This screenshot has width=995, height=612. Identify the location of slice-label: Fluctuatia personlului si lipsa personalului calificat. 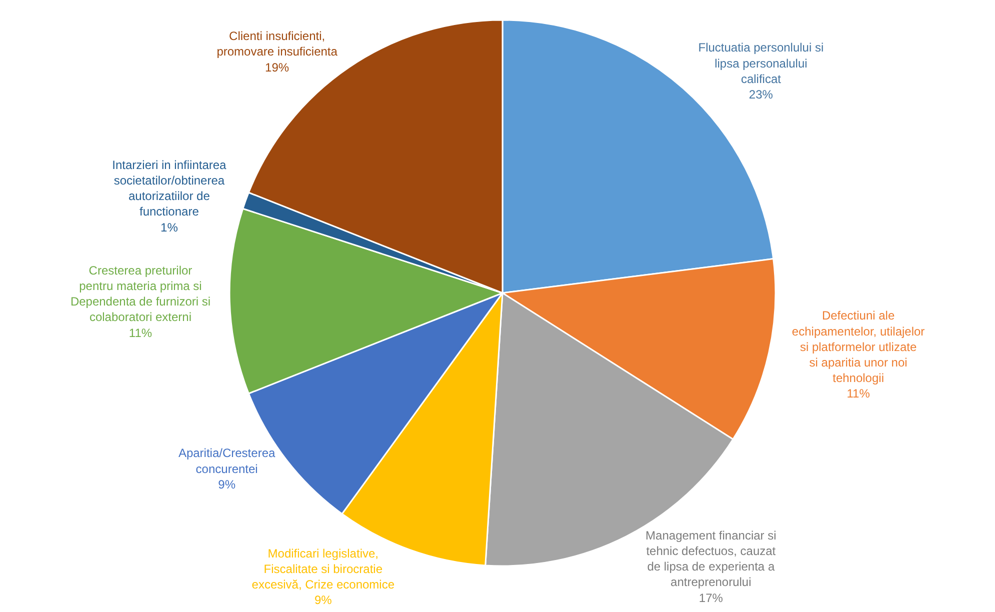
(761, 63).